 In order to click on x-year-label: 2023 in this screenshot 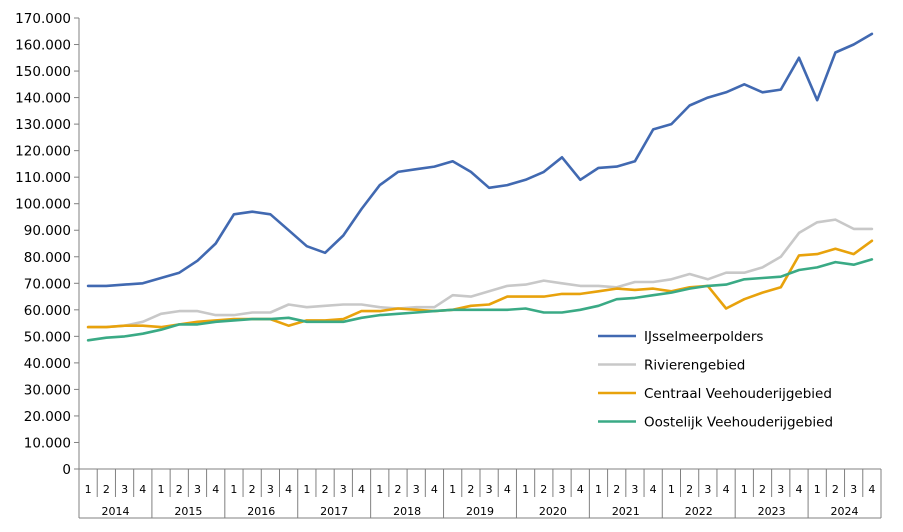, I will do `click(772, 511)`.